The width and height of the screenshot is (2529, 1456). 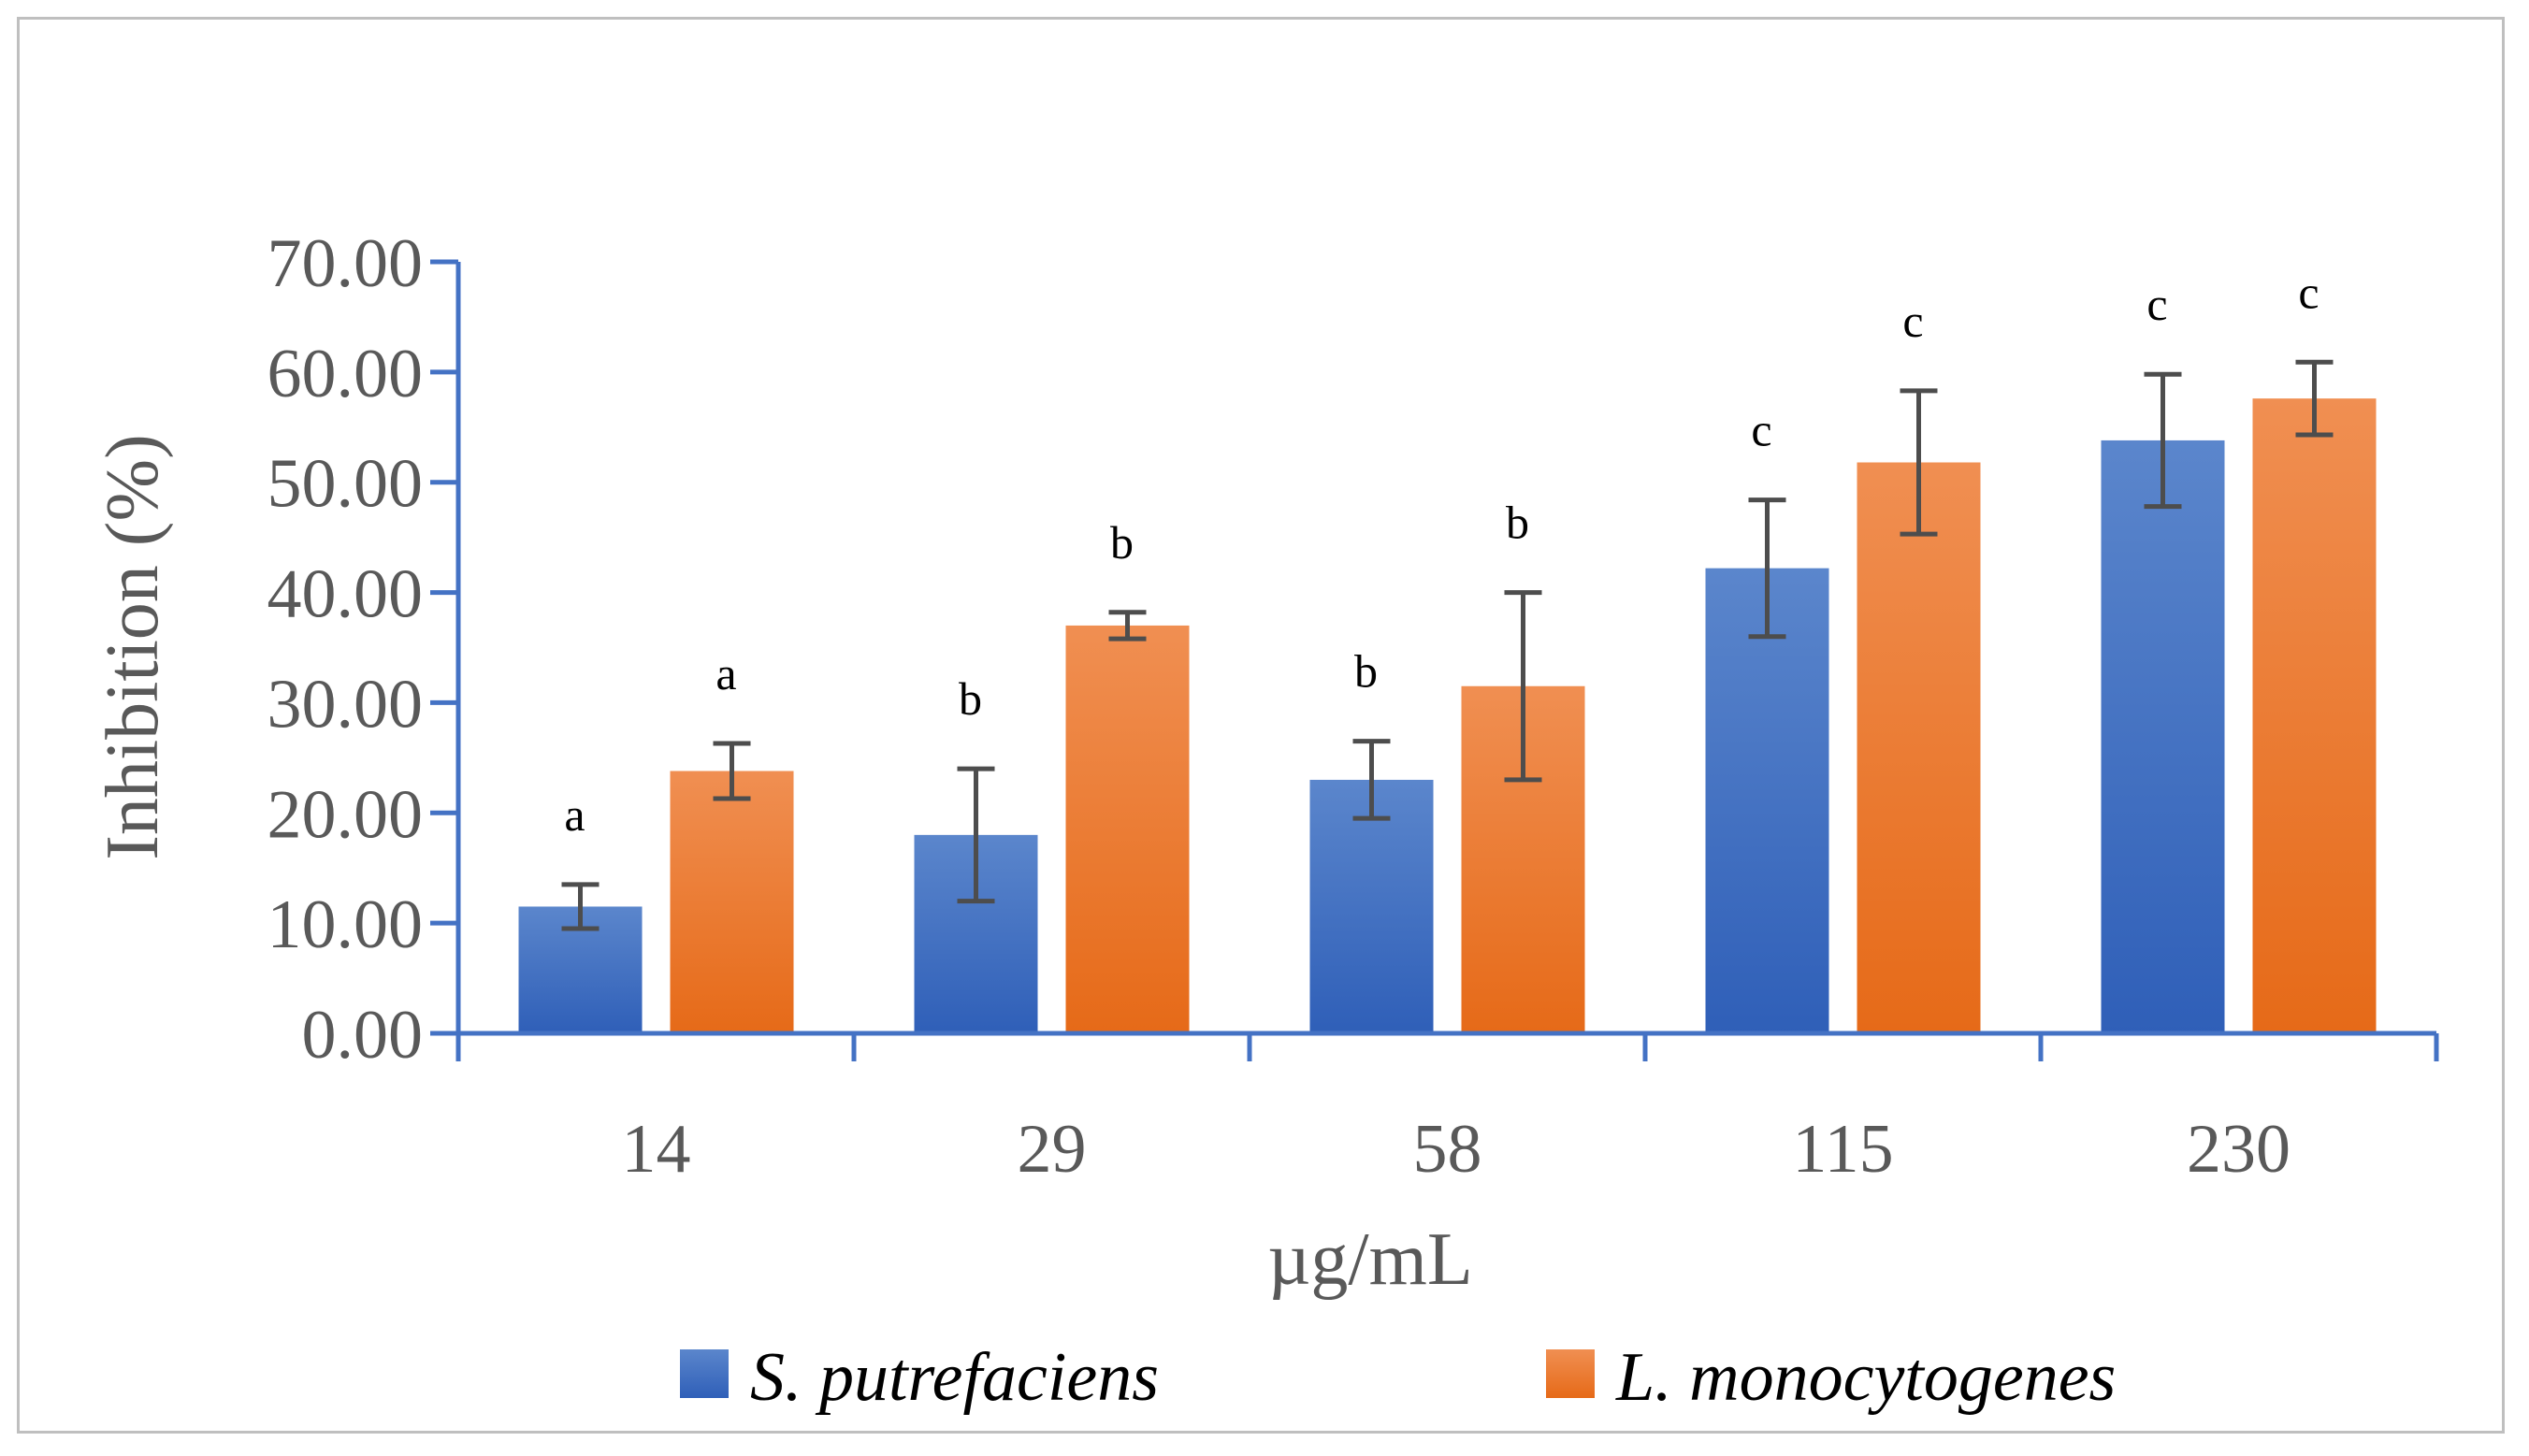 I want to click on y-axis-title: Inhibition (%), so click(x=133, y=646).